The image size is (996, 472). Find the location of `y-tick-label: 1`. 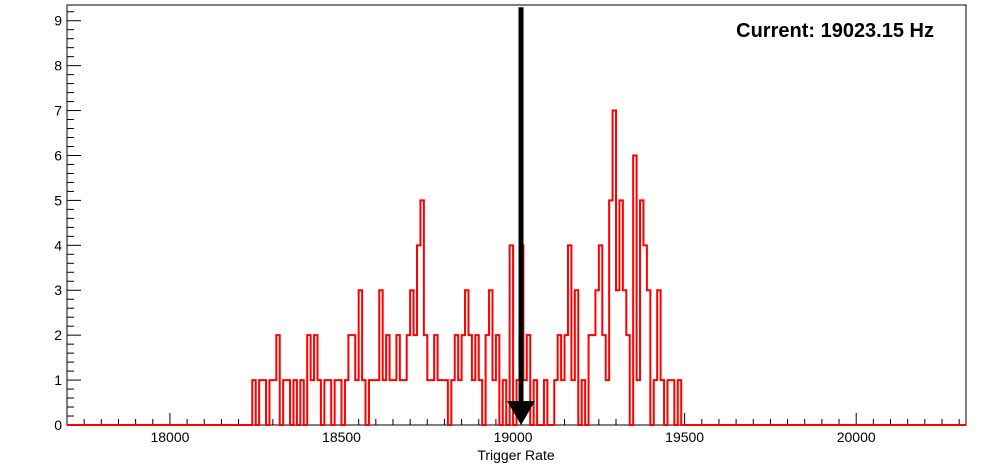

y-tick-label: 1 is located at coordinates (58, 380).